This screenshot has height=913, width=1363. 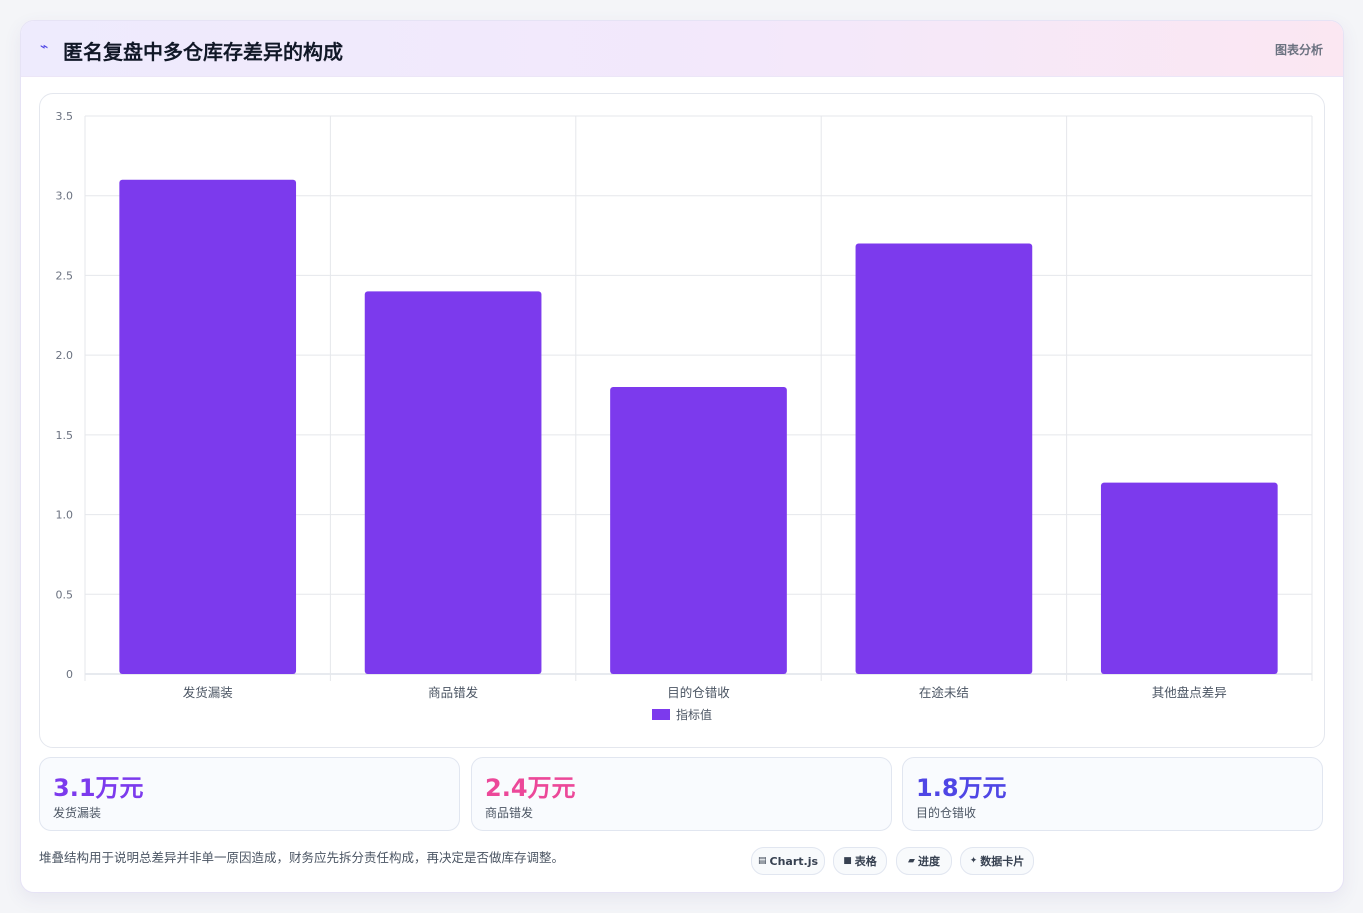 I want to click on stat-label: 发货漏装, so click(x=77, y=813).